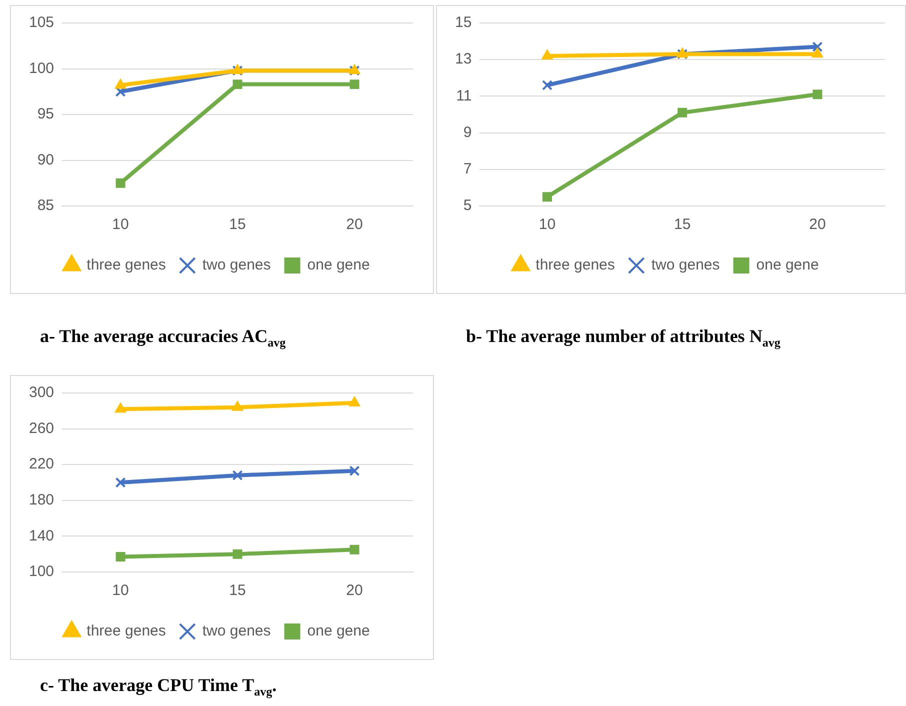 The height and width of the screenshot is (706, 906). Describe the element at coordinates (463, 59) in the screenshot. I see `y-tick-label: 13` at that location.